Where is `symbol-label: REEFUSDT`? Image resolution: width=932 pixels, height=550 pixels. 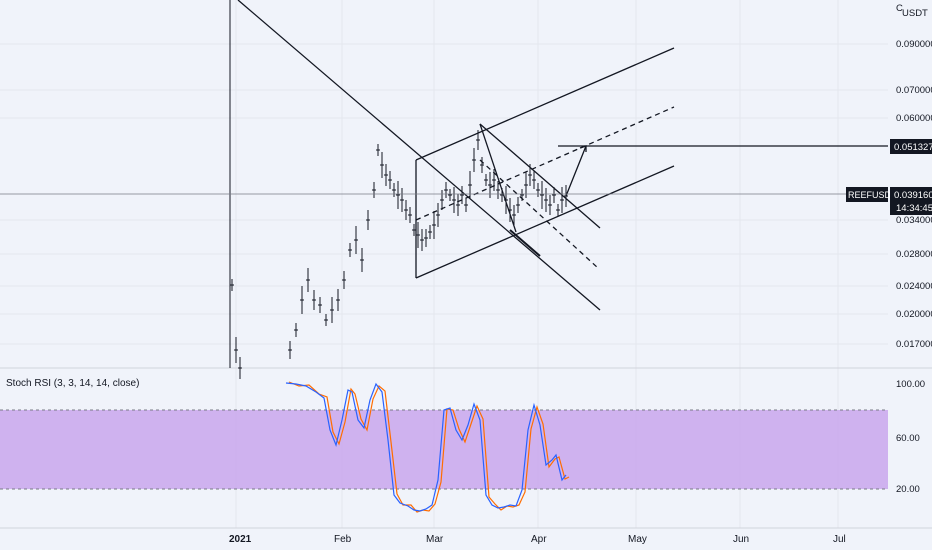
symbol-label: REEFUSDT is located at coordinates (872, 195).